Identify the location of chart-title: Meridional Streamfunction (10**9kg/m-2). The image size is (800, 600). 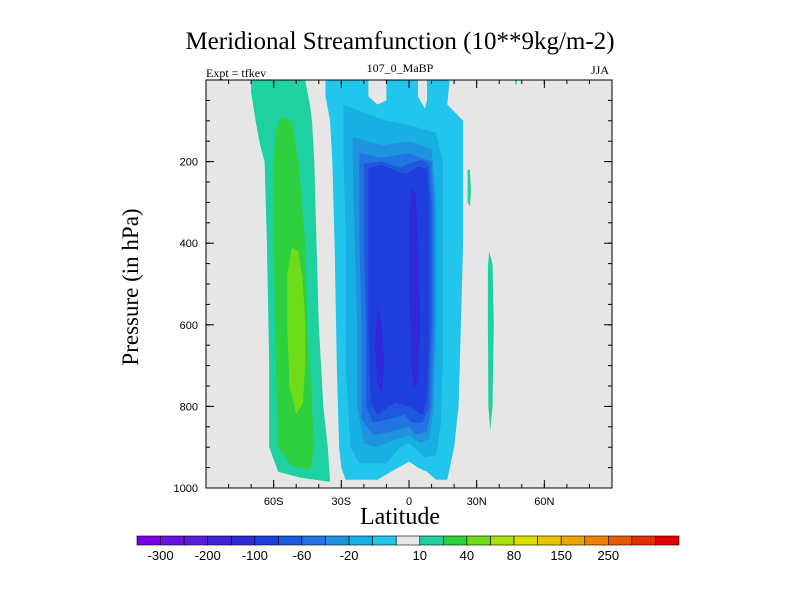
(400, 41).